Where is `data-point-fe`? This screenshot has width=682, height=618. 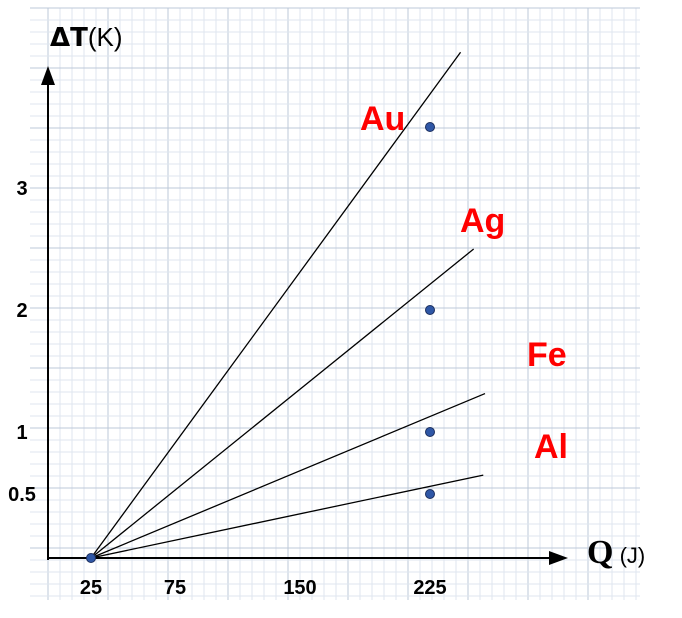 data-point-fe is located at coordinates (430, 432).